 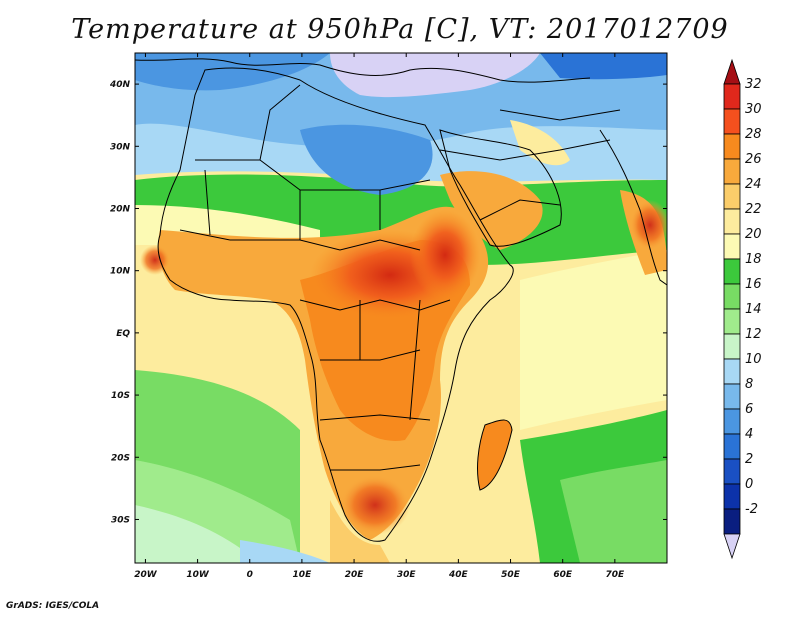 I want to click on colorbar-label: 22, so click(x=753, y=209).